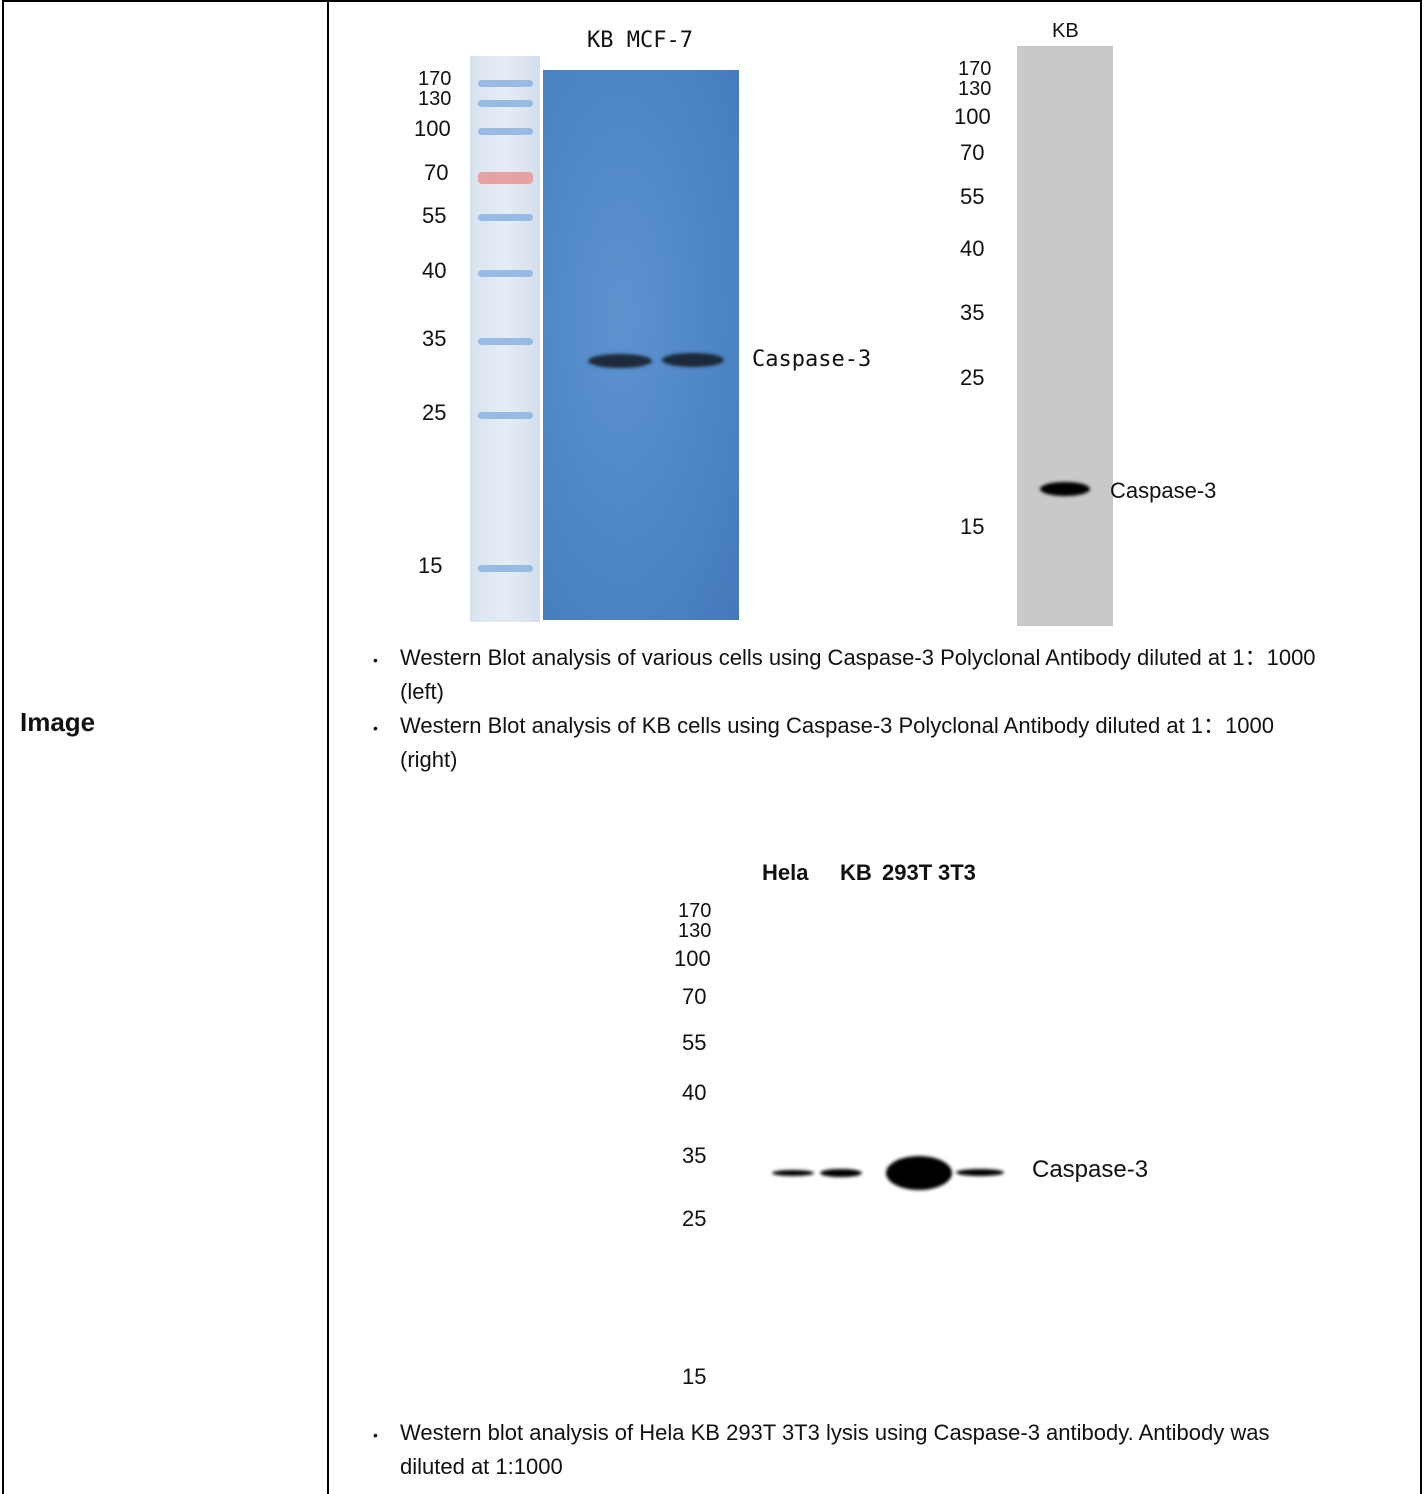  What do you see at coordinates (919, 1173) in the screenshot?
I see `band-293t` at bounding box center [919, 1173].